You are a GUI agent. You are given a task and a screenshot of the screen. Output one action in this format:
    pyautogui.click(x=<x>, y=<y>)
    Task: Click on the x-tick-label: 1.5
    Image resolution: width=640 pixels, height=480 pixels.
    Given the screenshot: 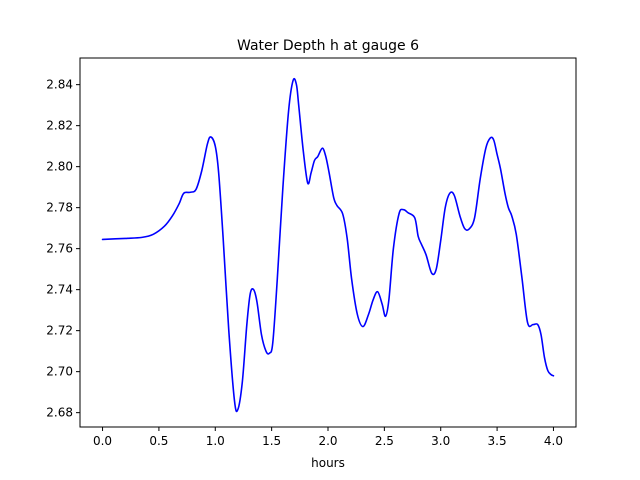 What is the action you would take?
    pyautogui.click(x=271, y=441)
    